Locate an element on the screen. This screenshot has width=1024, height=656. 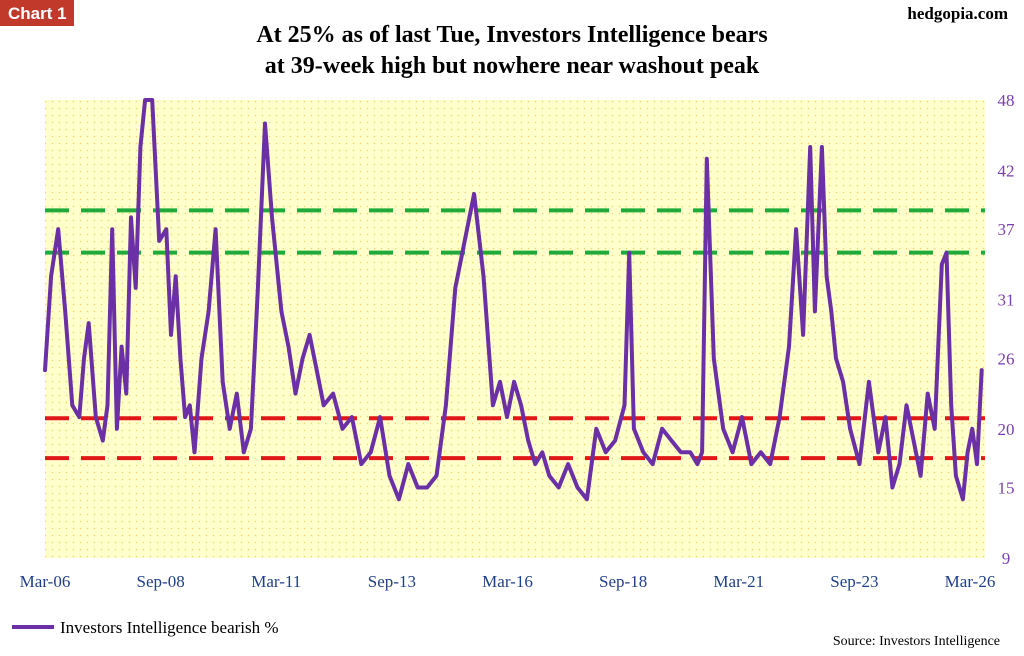
y-tick-label: 20 is located at coordinates (1006, 429).